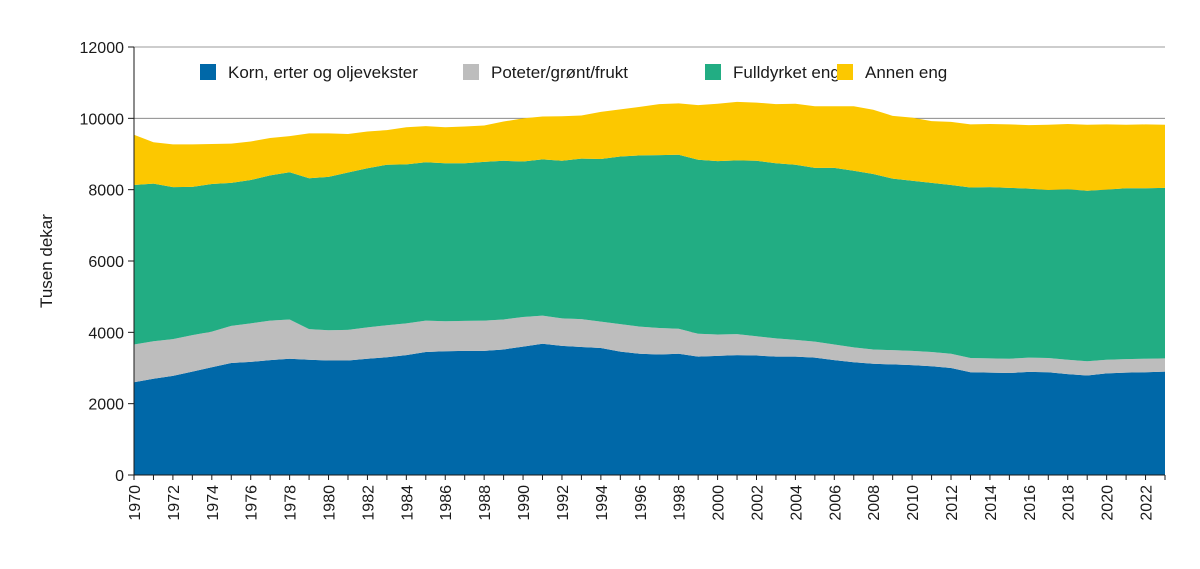  I want to click on legend-label-4: Annen eng, so click(906, 72).